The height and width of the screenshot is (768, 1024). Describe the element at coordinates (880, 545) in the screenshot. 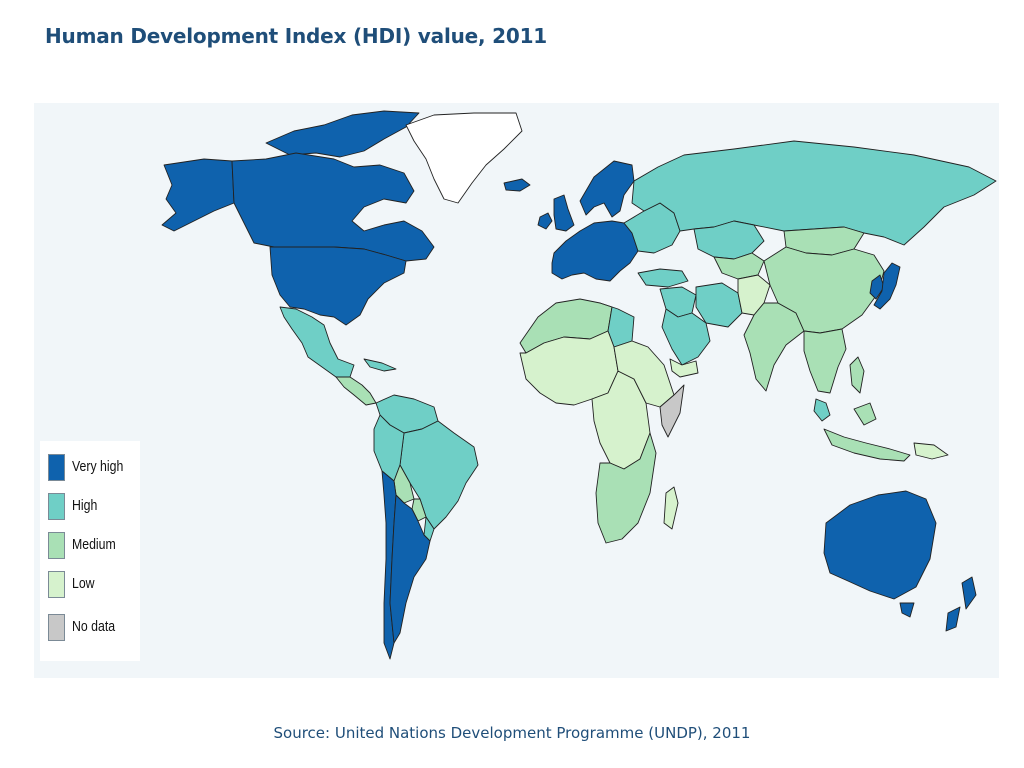

I see `region-australia` at that location.